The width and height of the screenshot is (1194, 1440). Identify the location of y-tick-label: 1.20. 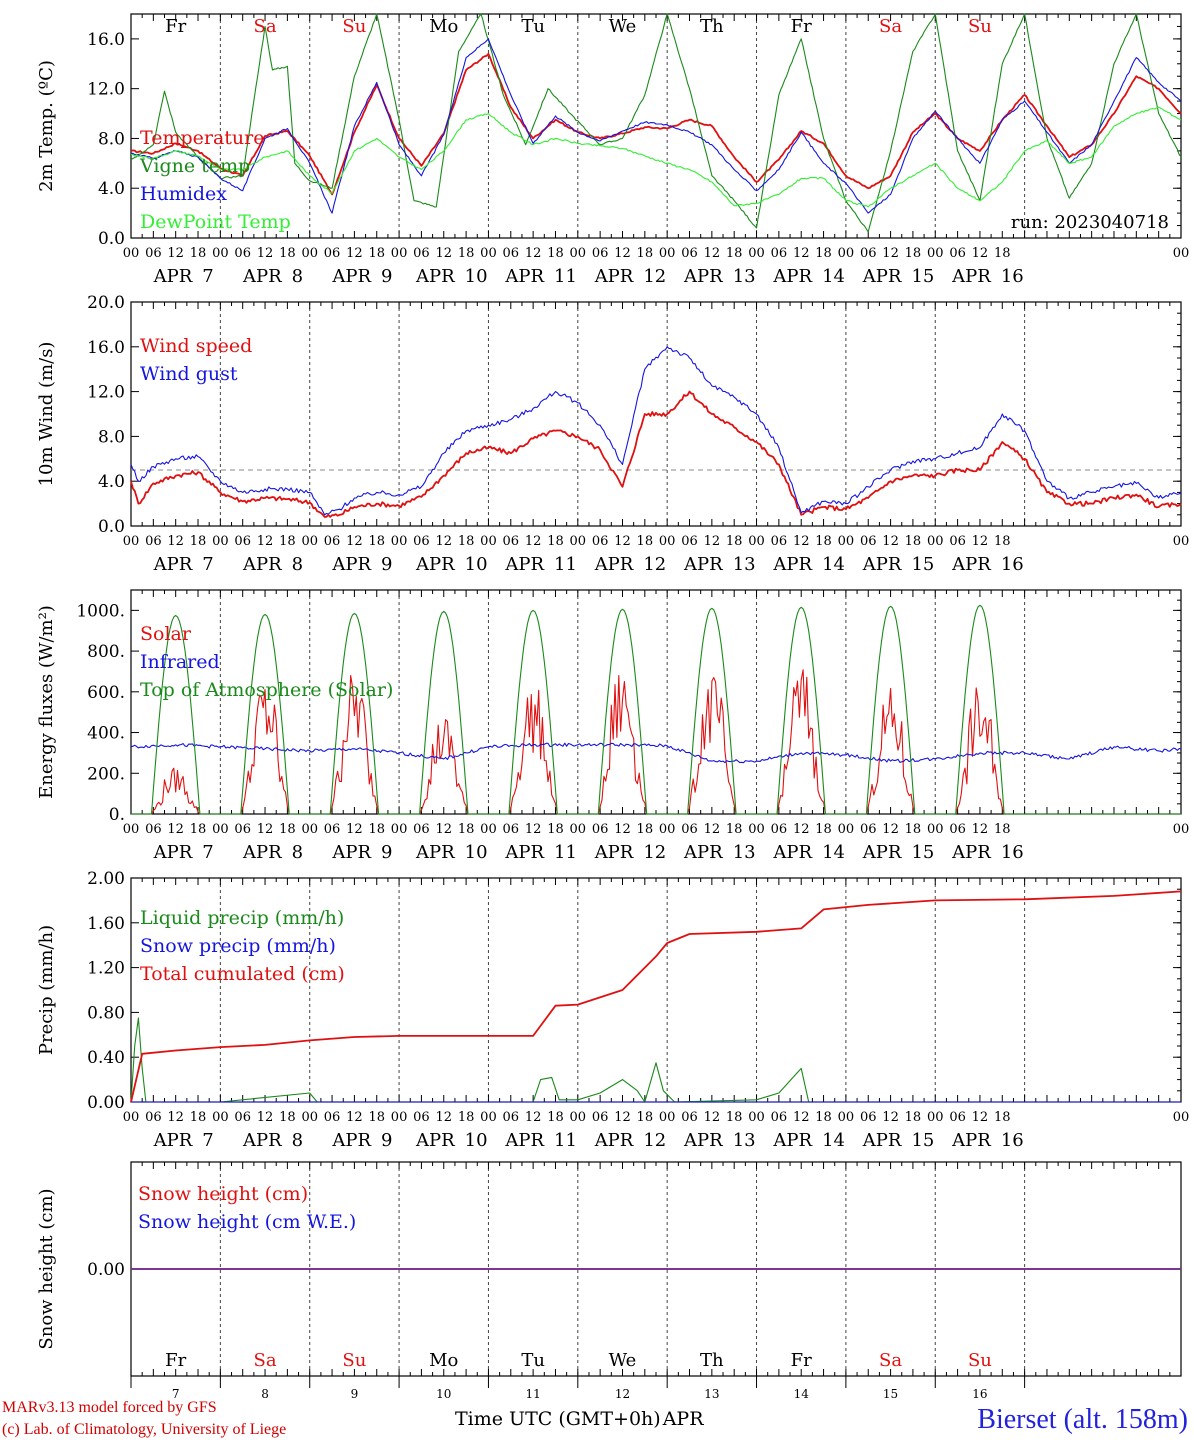
(106, 969).